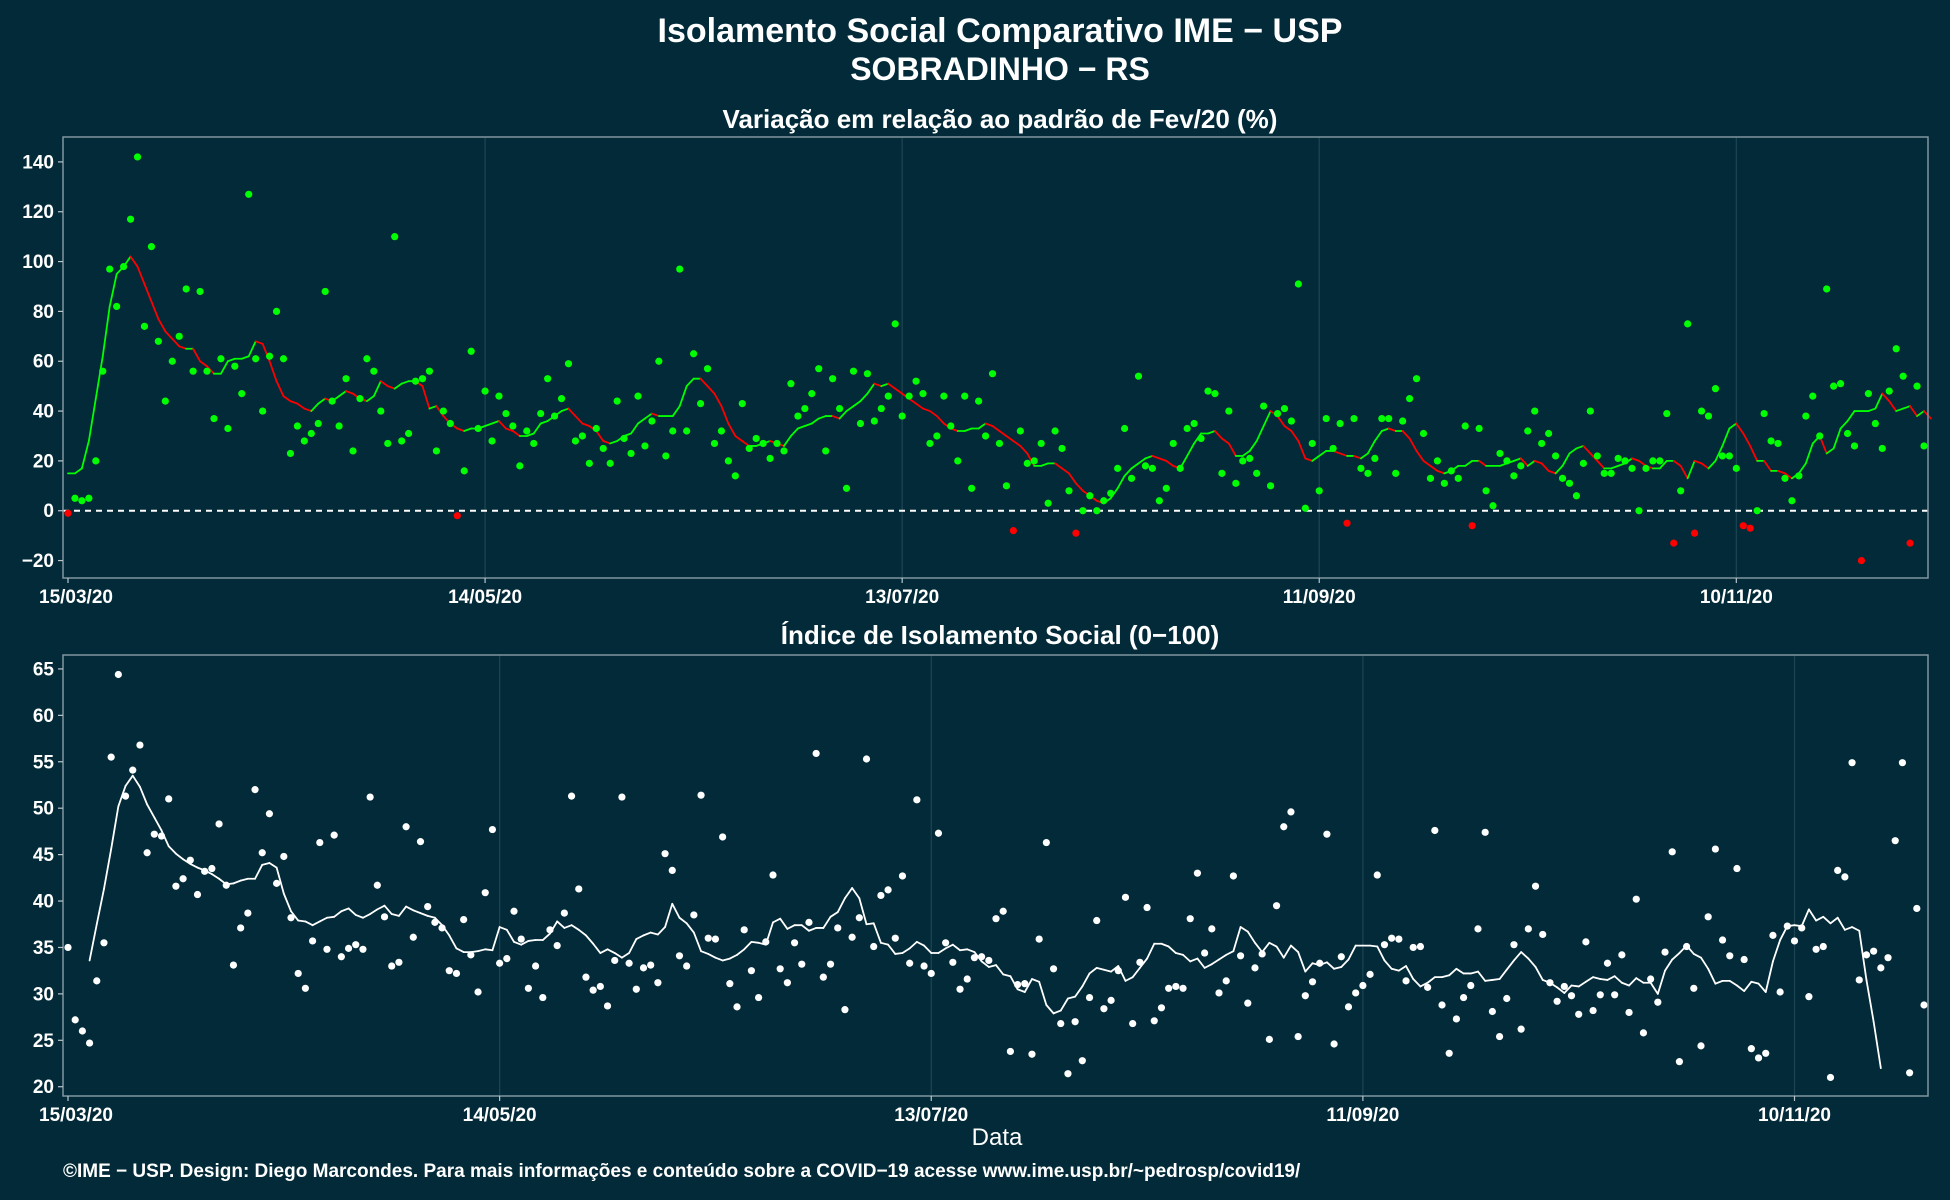 This screenshot has width=1950, height=1200. What do you see at coordinates (997, 1137) in the screenshot?
I see `x-axis-label: Data` at bounding box center [997, 1137].